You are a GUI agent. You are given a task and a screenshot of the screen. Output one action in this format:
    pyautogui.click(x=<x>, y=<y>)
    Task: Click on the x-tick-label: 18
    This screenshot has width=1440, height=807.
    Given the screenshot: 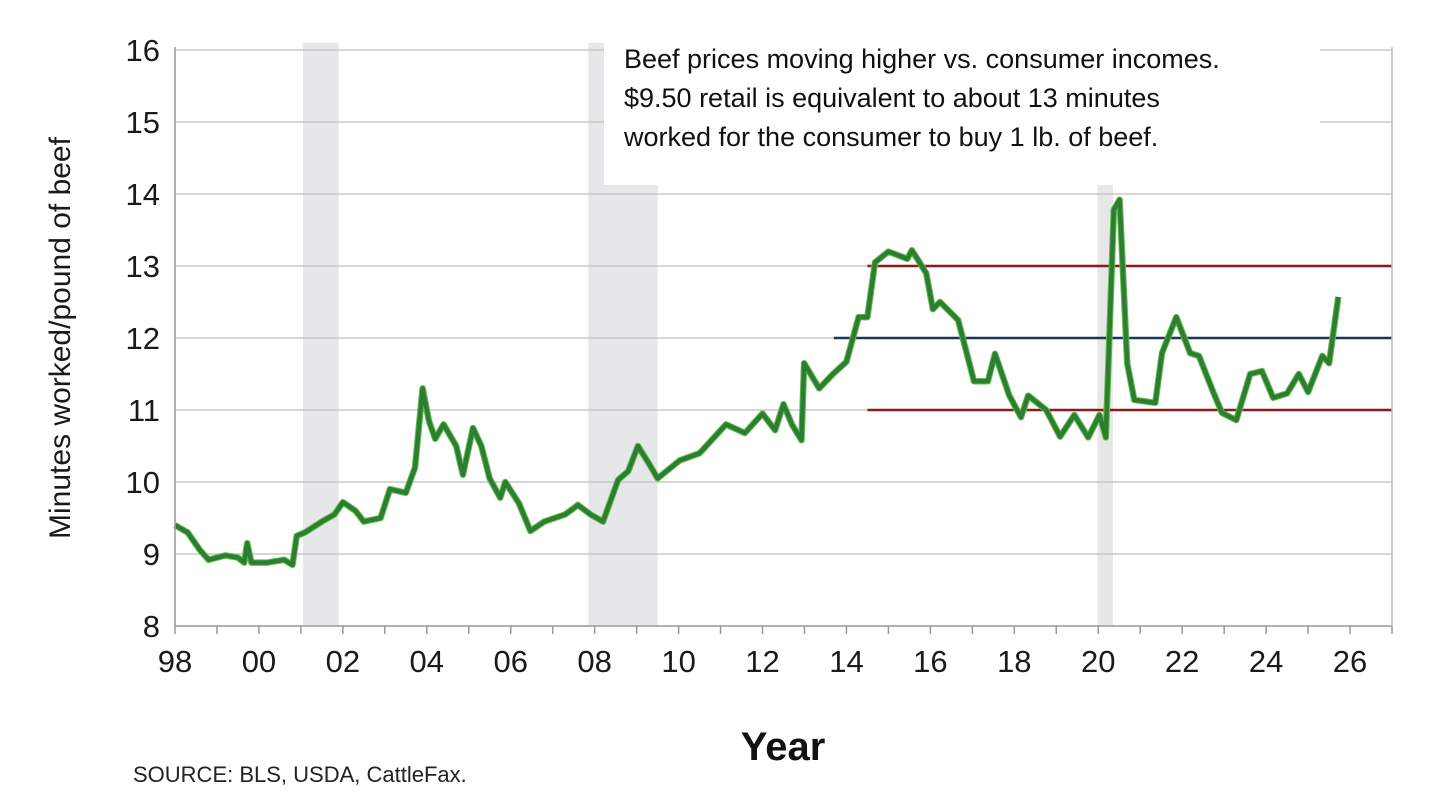 What is the action you would take?
    pyautogui.click(x=1014, y=661)
    